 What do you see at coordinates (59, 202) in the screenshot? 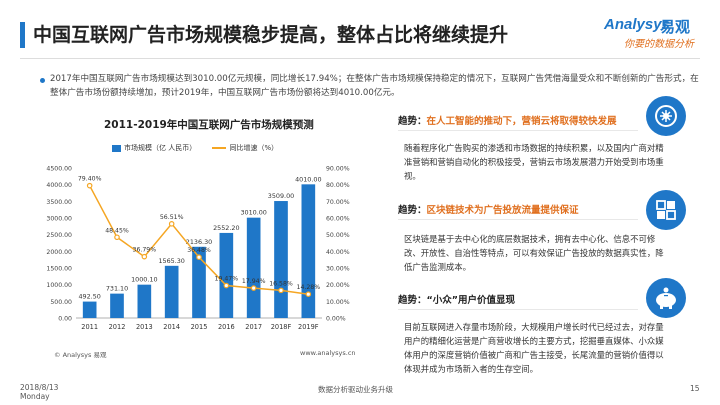
I see `y-left-tick-label: 3500.00` at bounding box center [59, 202].